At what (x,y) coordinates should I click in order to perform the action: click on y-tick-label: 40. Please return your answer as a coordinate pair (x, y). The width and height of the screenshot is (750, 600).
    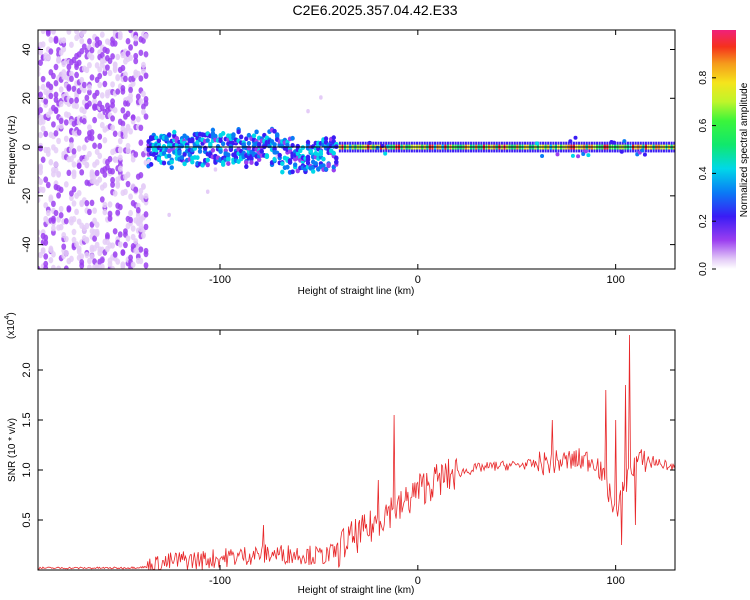
    Looking at the image, I should click on (27, 49).